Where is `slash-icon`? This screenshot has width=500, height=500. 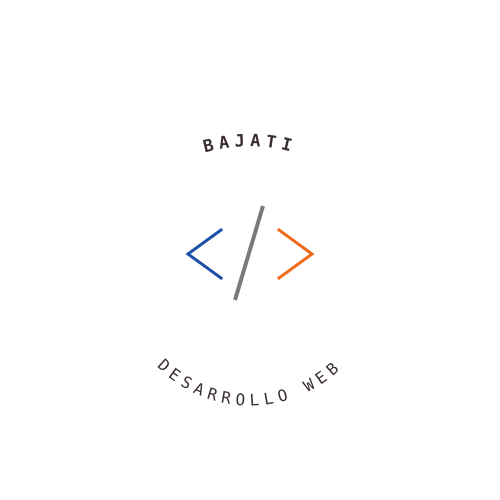
slash-icon is located at coordinates (249, 253).